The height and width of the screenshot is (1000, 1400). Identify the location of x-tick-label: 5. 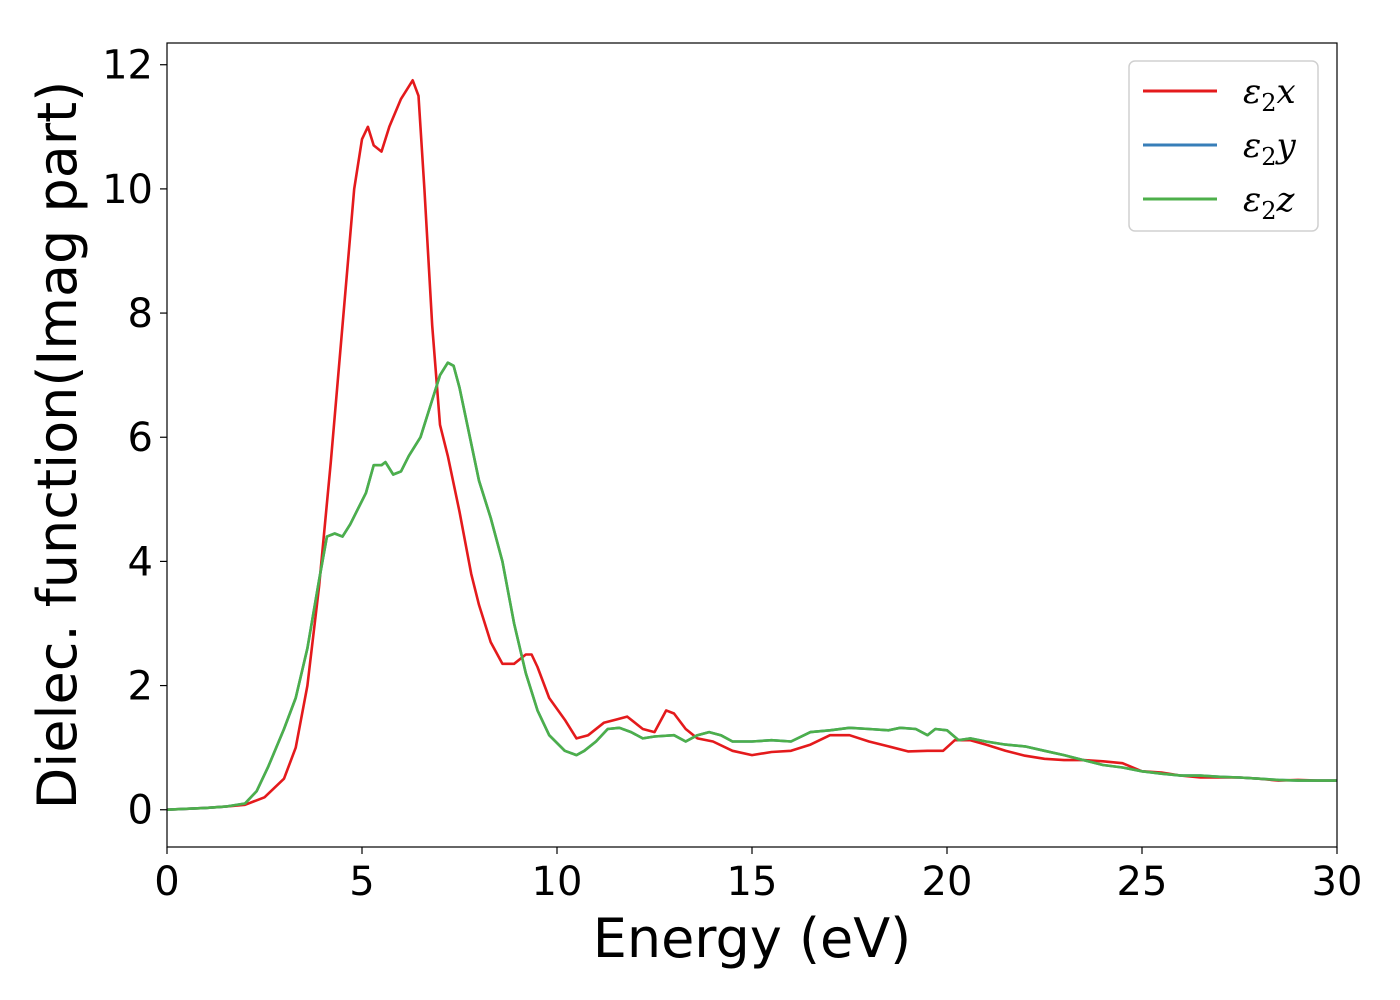
(361, 882).